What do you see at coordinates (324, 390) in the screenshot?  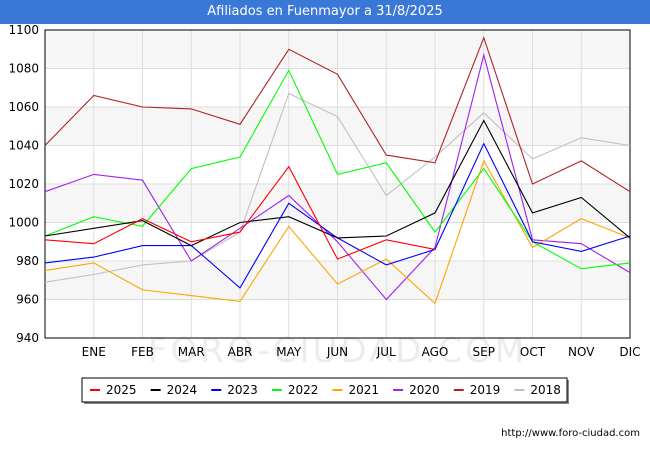 I see `legend-box` at bounding box center [324, 390].